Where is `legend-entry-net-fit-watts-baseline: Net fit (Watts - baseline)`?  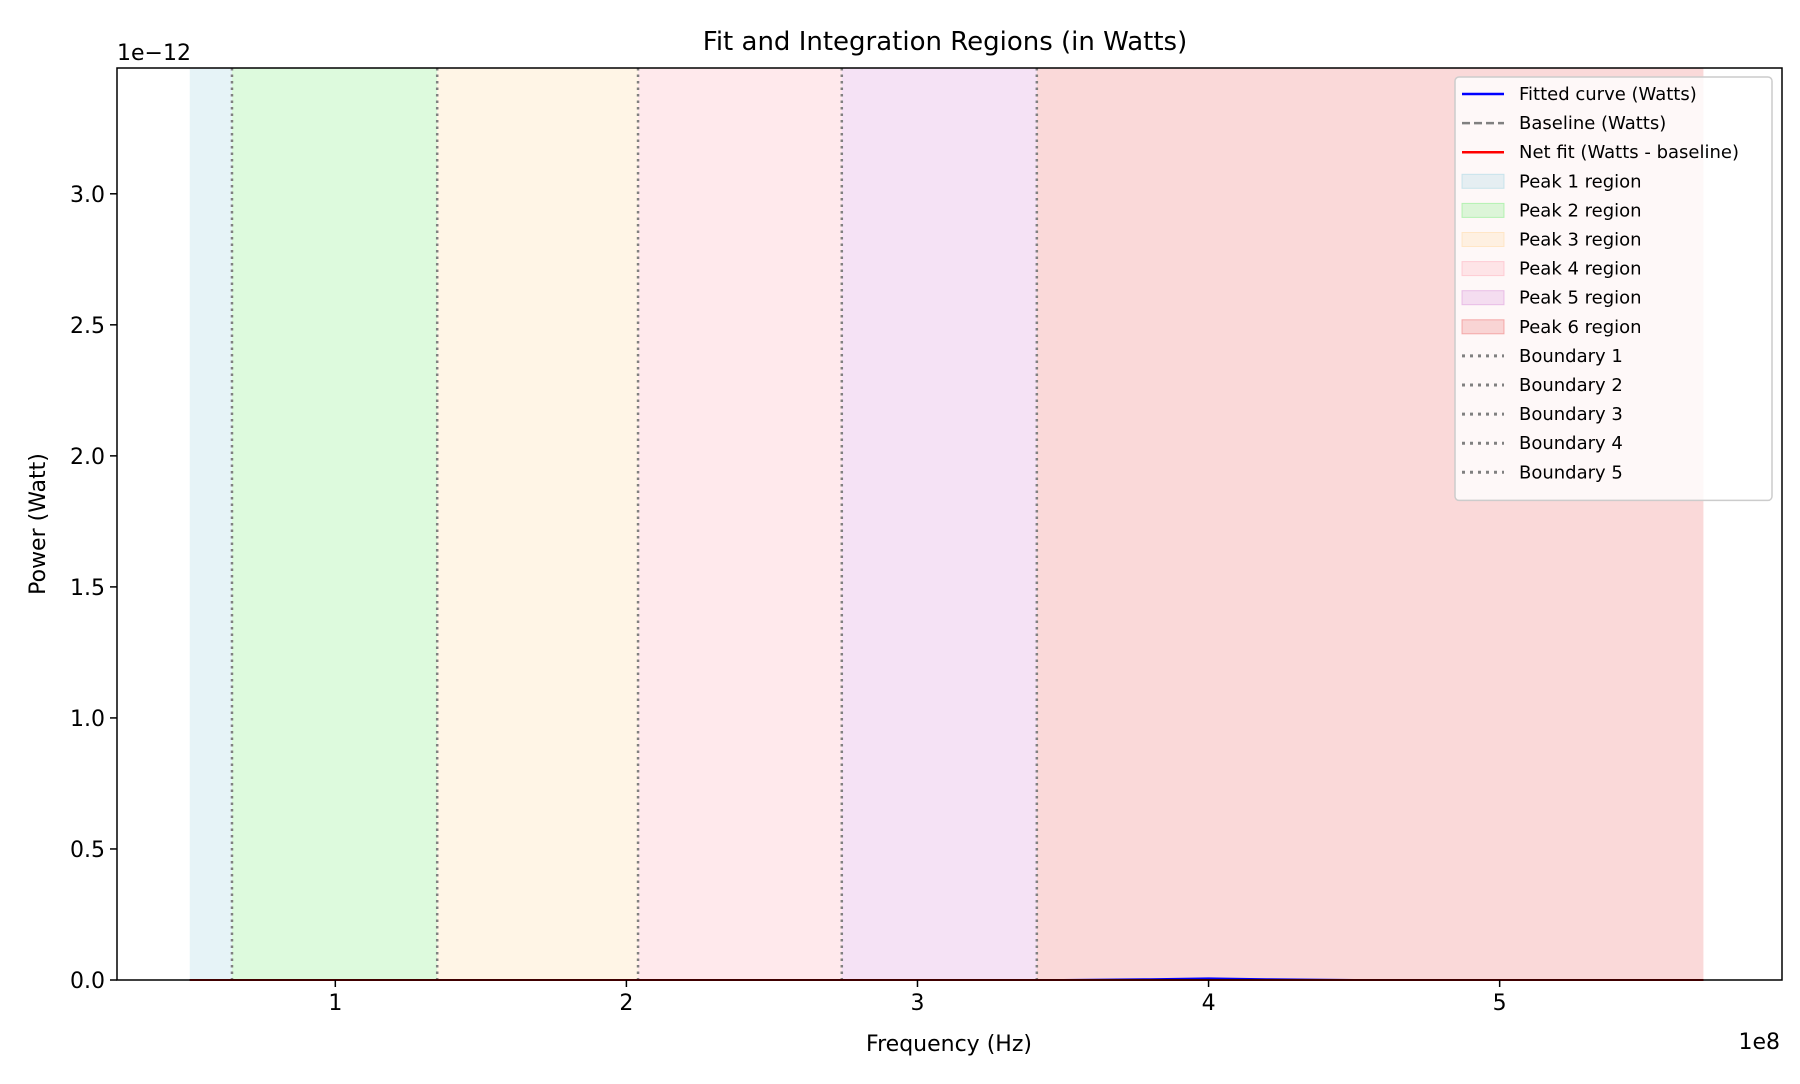
legend-entry-net-fit-watts-baseline: Net fit (Watts - baseline) is located at coordinates (1600, 152).